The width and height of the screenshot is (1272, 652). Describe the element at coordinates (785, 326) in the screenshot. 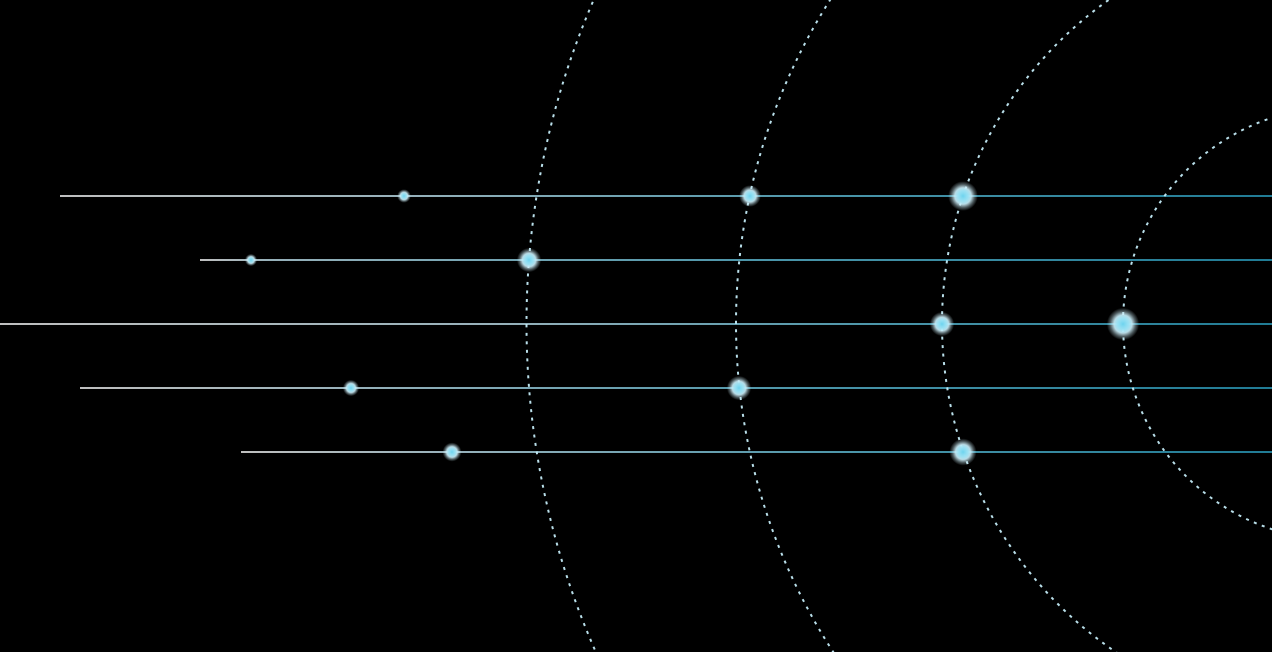

I see `orbit-arc` at that location.